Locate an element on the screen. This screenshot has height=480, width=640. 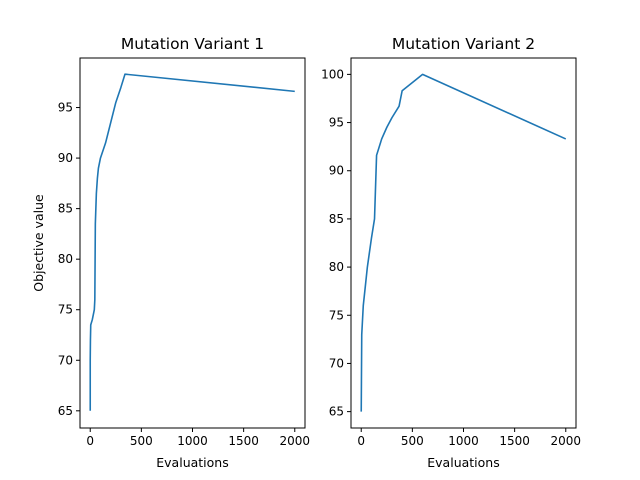
subplot-title: Mutation Variant 2 is located at coordinates (463, 44).